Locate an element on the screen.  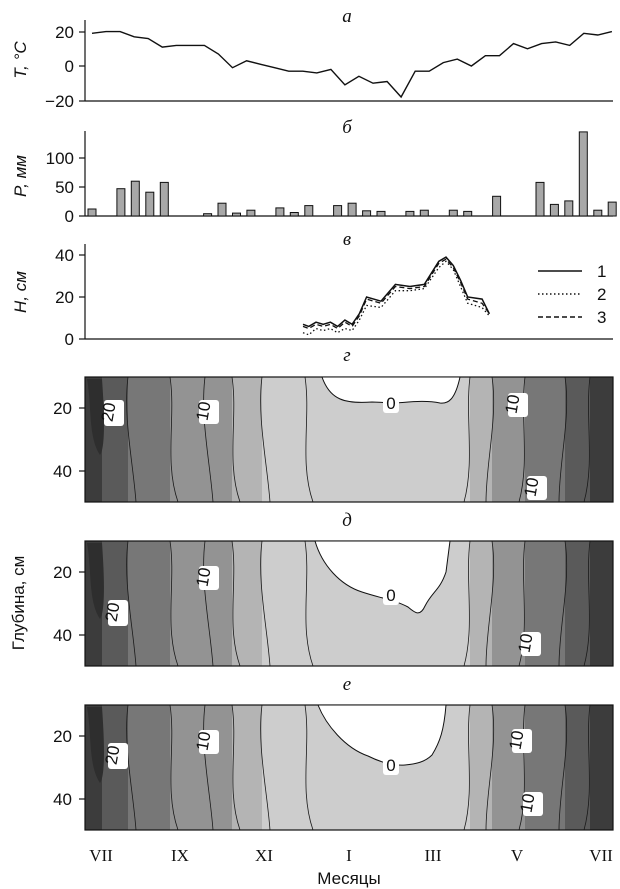
panel-b-ytick-label: 0 is located at coordinates (69, 216).